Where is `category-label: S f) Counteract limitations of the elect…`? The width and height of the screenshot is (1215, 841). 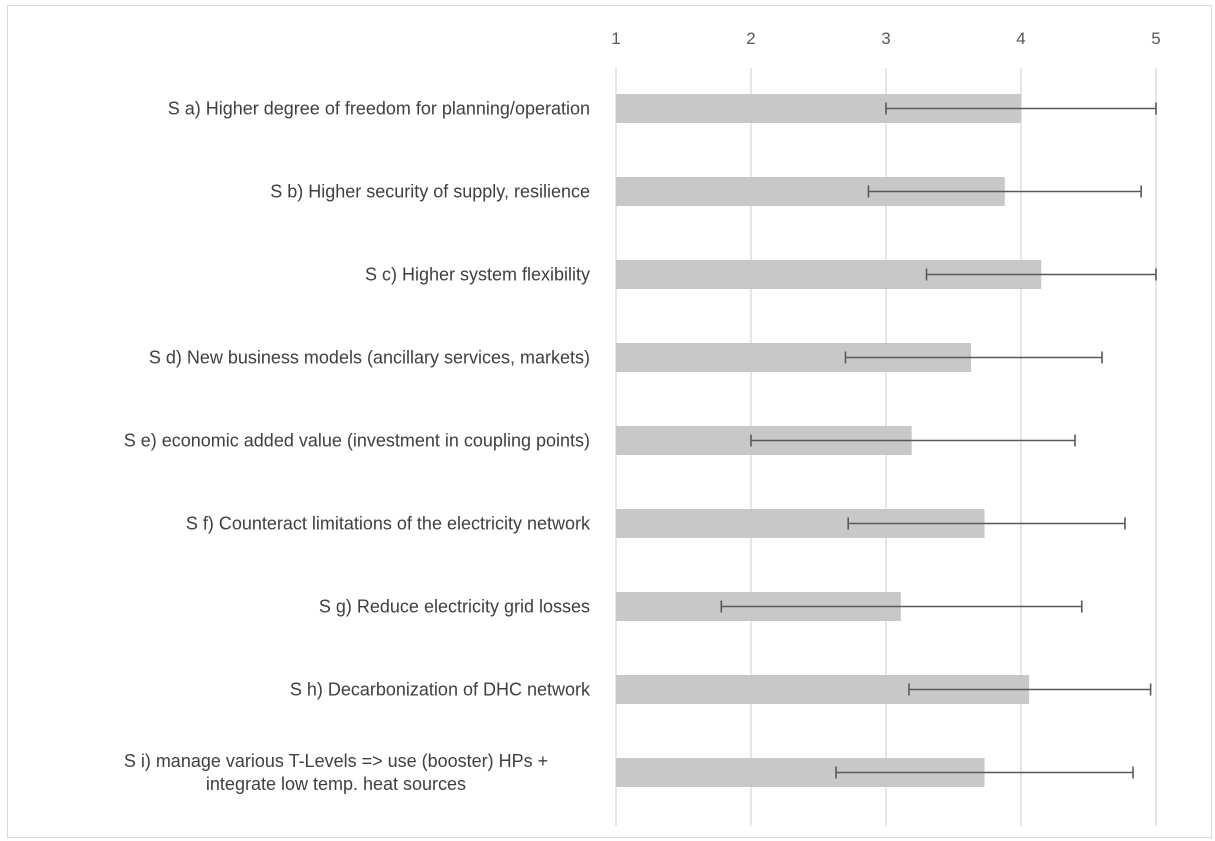
category-label: S f) Counteract limitations of the elect… is located at coordinates (388, 524).